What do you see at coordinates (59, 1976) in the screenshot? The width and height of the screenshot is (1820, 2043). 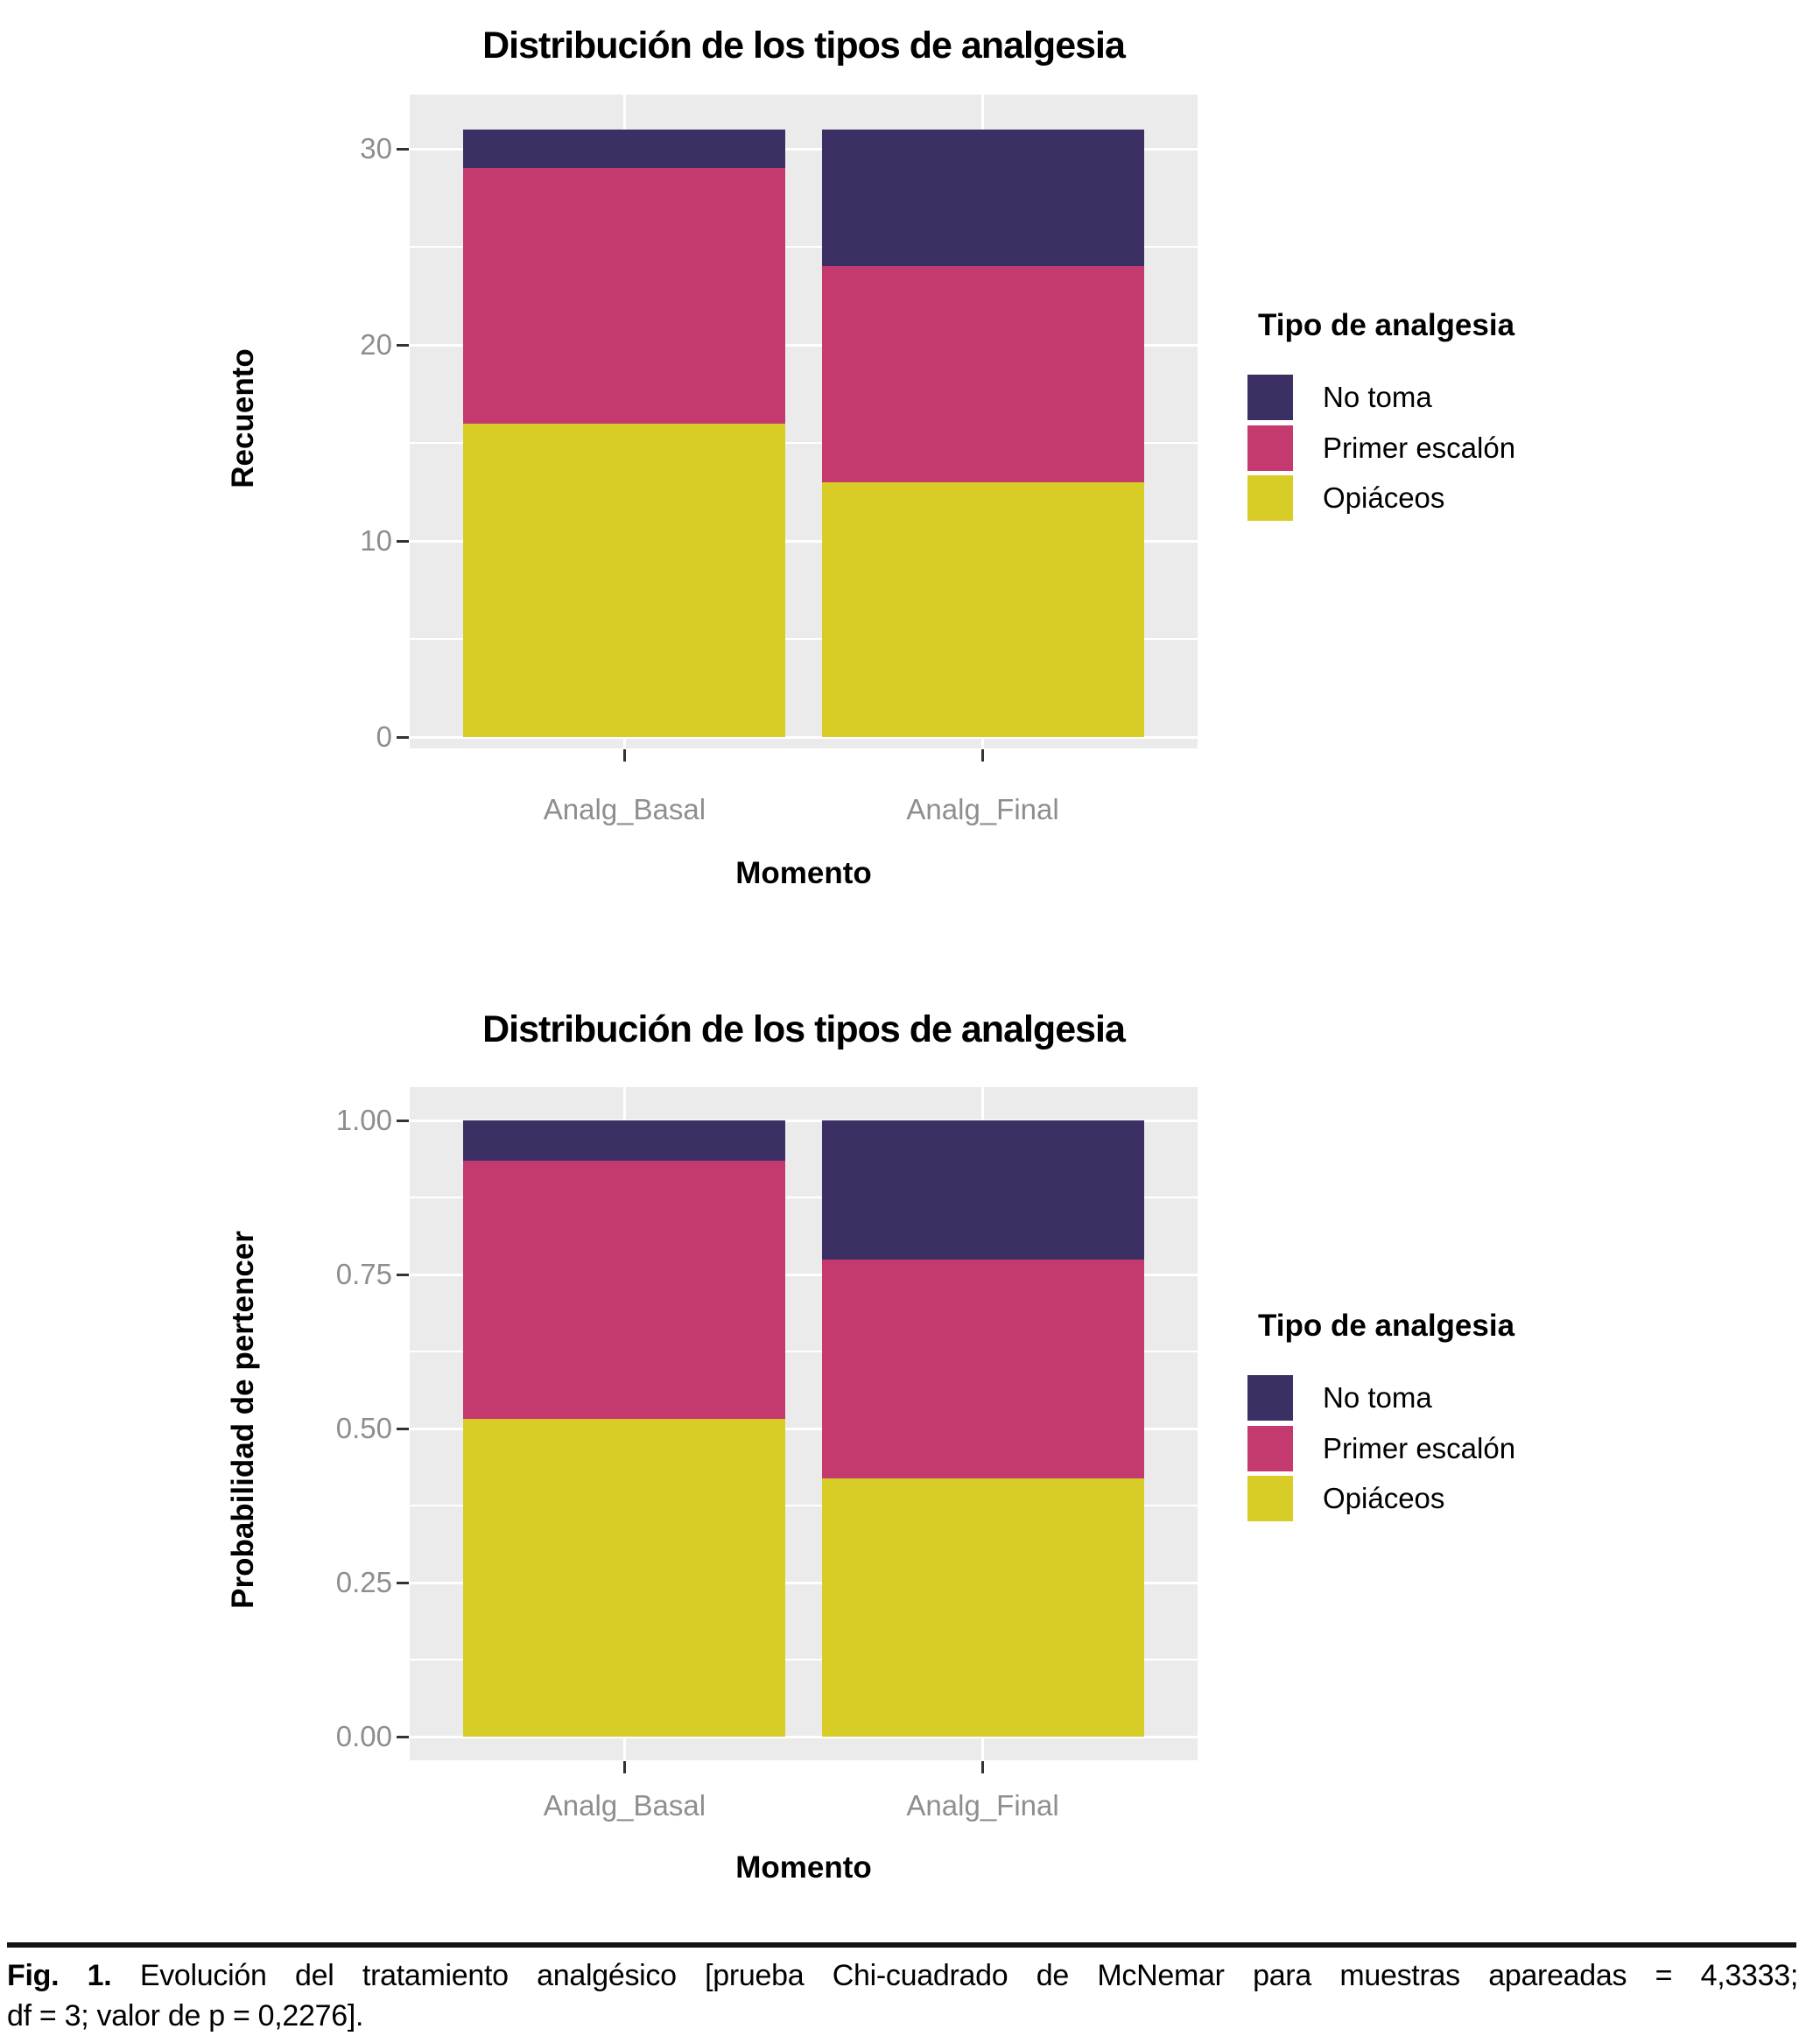 I see `caption-label: Fig. 1.` at bounding box center [59, 1976].